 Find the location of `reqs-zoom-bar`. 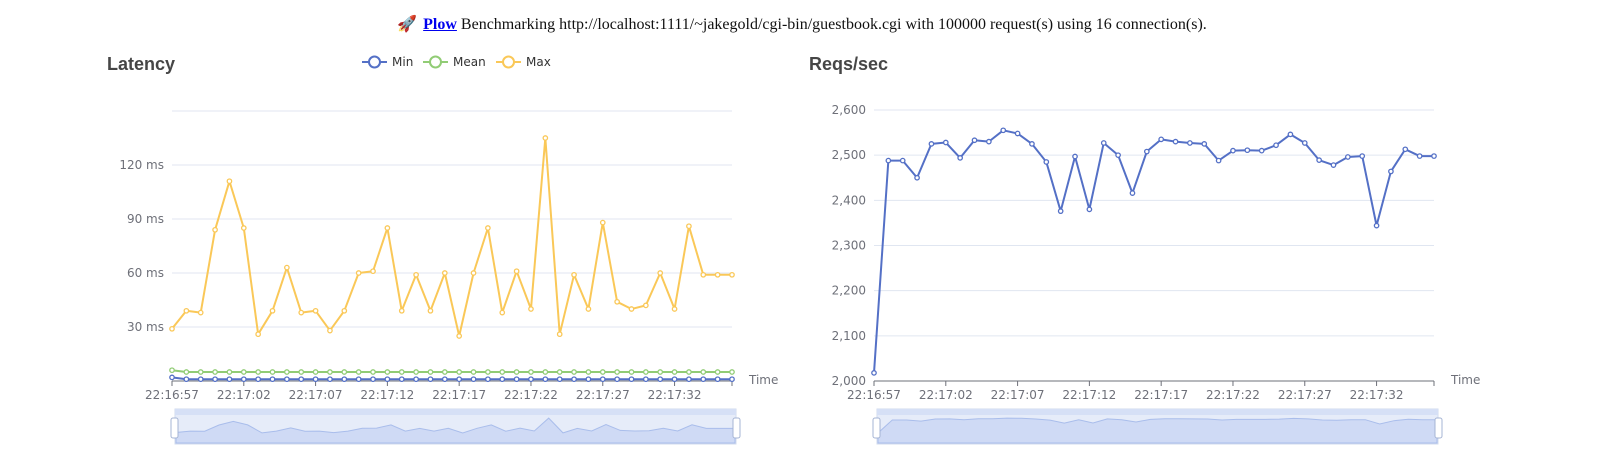

reqs-zoom-bar is located at coordinates (1157, 412).